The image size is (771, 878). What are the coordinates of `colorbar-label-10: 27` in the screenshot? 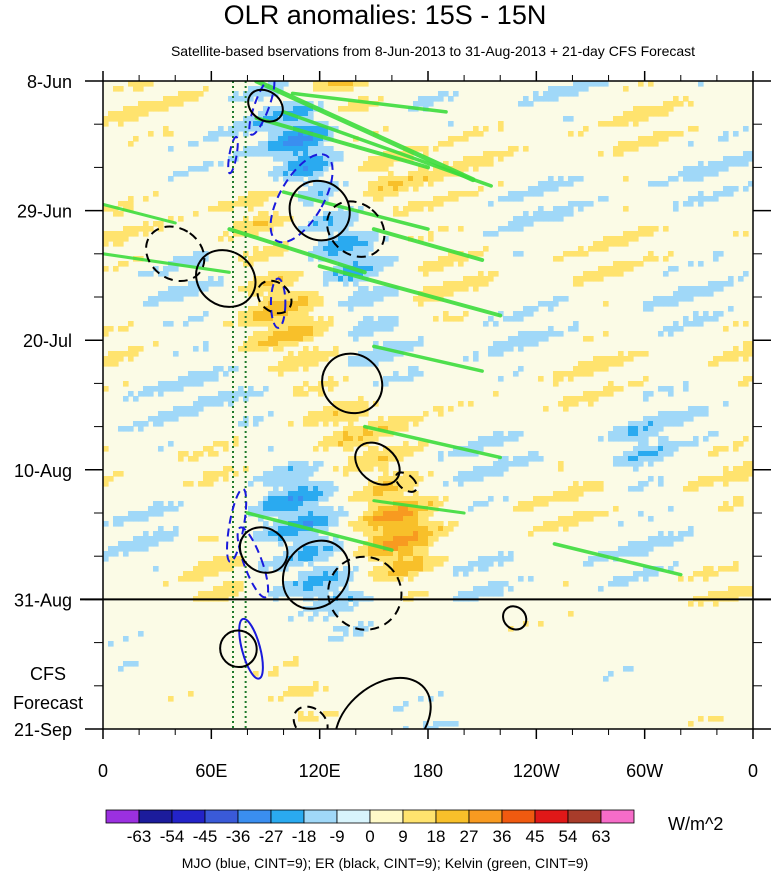 It's located at (469, 836).